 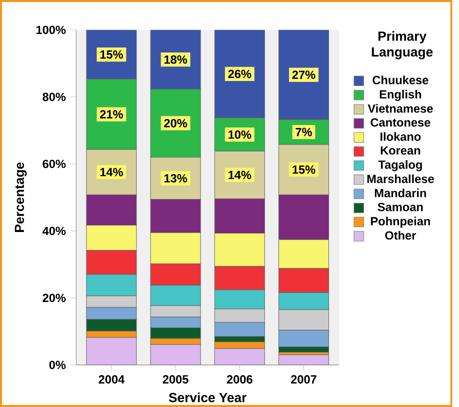 What do you see at coordinates (20, 197) in the screenshot?
I see `y-axis-title: Percentage` at bounding box center [20, 197].